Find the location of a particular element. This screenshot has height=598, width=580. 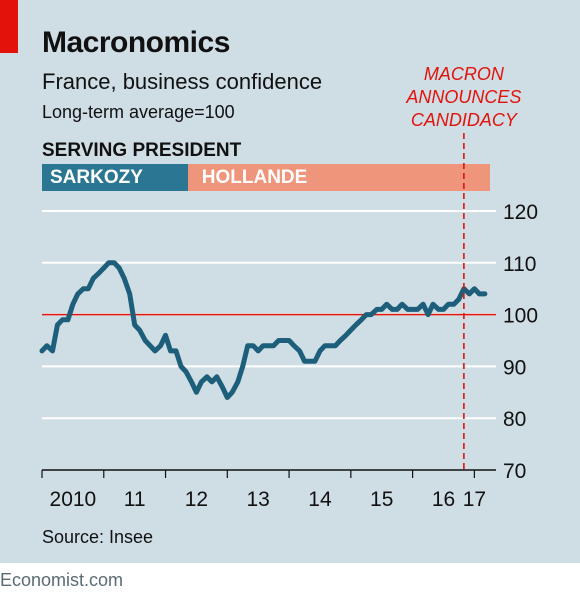

chart-note: Long-term average=100 is located at coordinates (138, 112).